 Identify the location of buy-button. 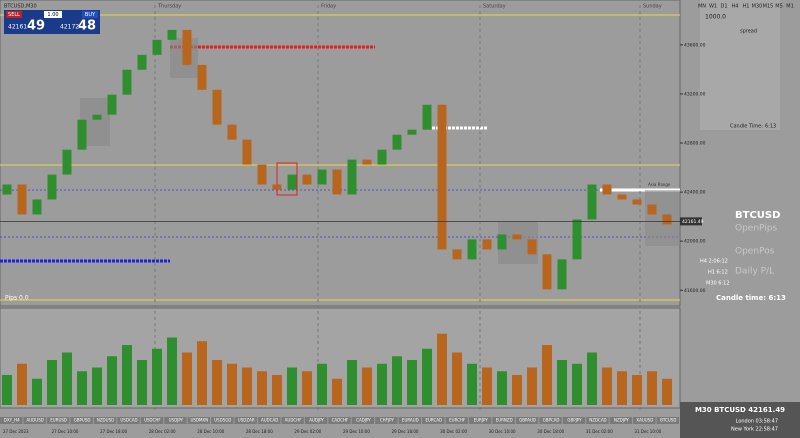
(90, 14).